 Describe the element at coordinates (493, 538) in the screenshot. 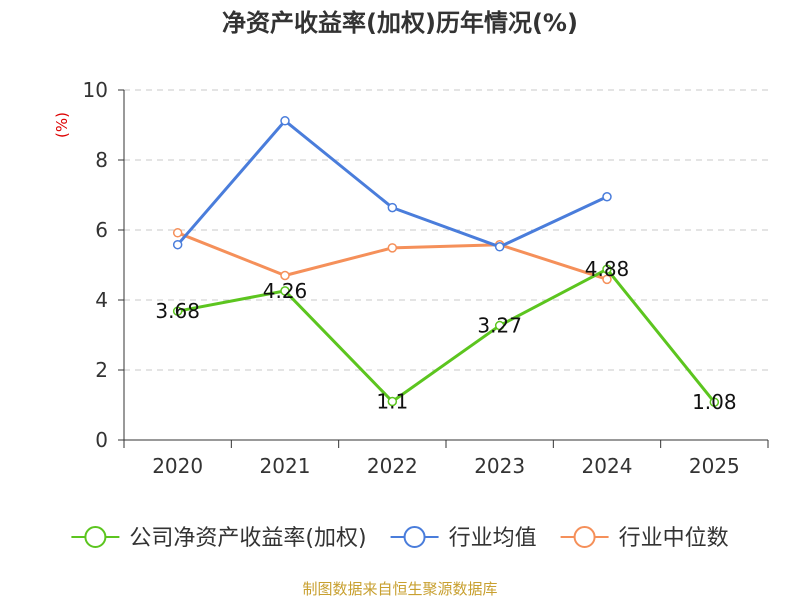

I see `legend-label: 行业均值` at that location.